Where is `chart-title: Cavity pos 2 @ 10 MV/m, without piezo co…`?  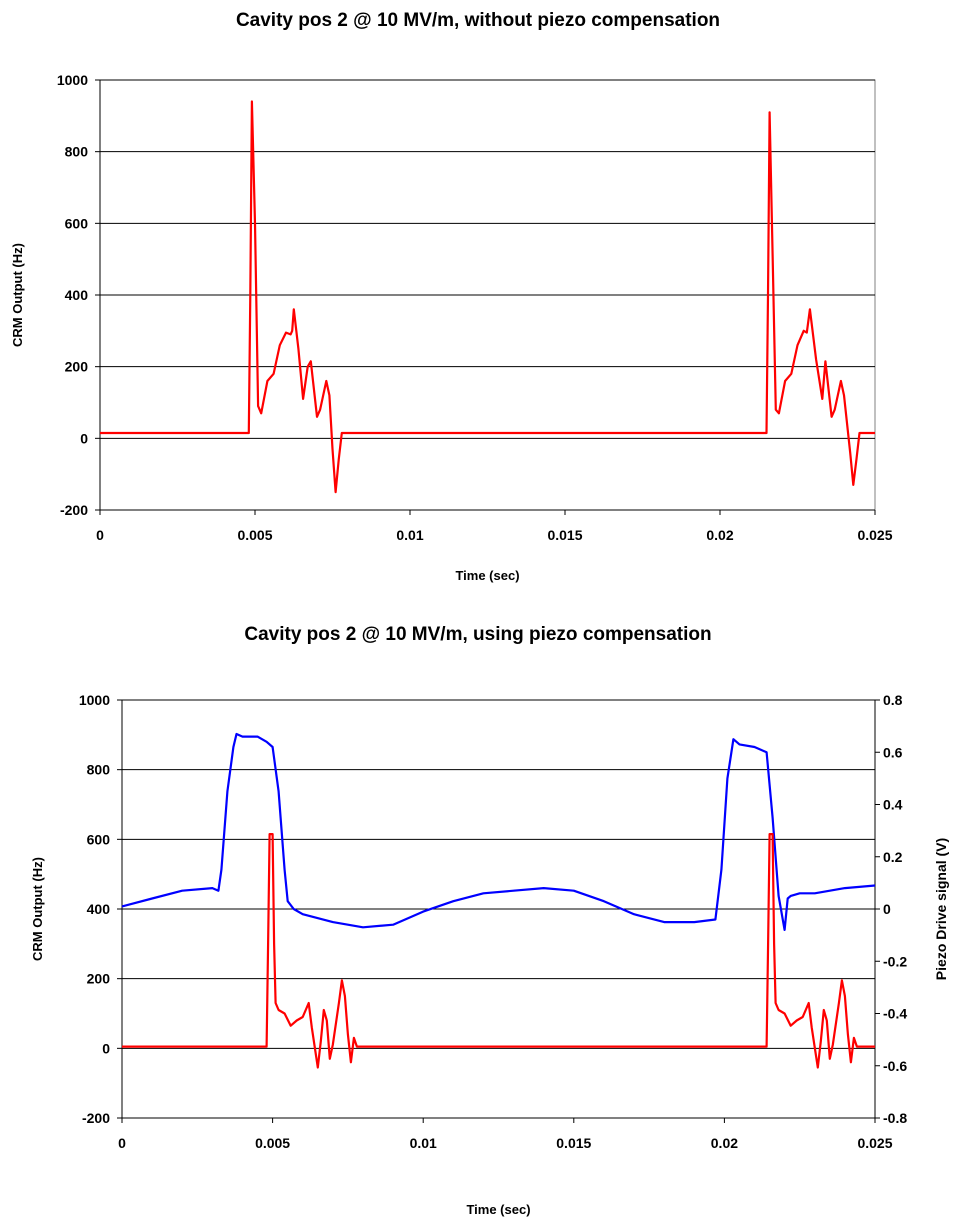
chart-title: Cavity pos 2 @ 10 MV/m, without piezo co… is located at coordinates (478, 20).